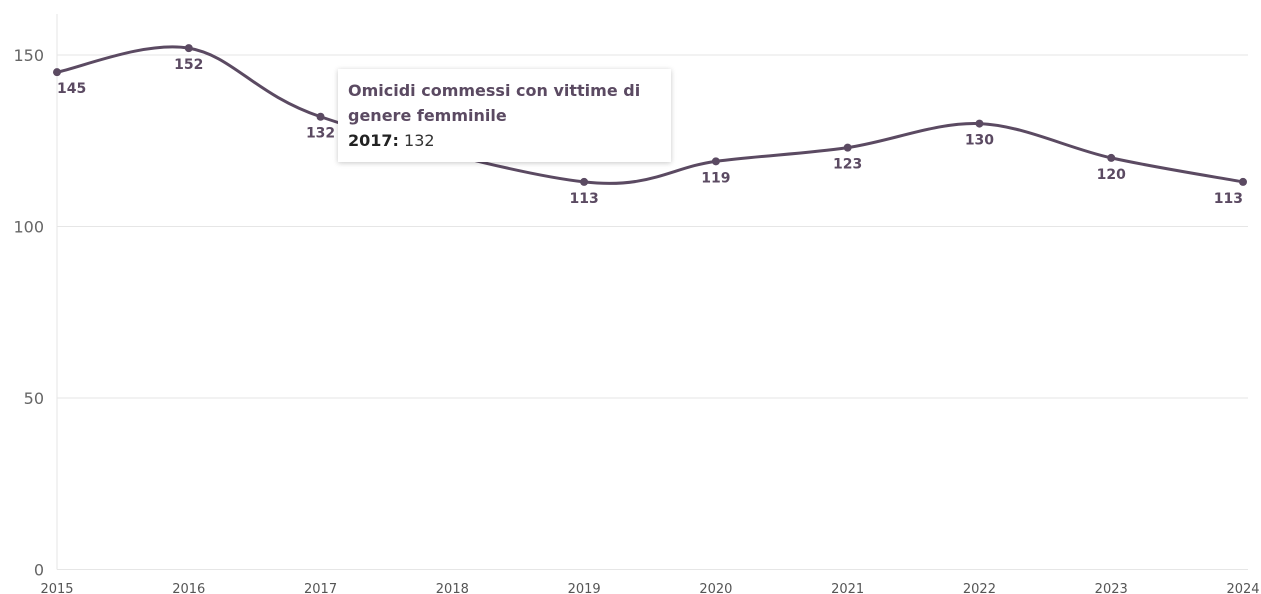 The image size is (1261, 594). What do you see at coordinates (715, 178) in the screenshot?
I see `data-label-2020: 119` at bounding box center [715, 178].